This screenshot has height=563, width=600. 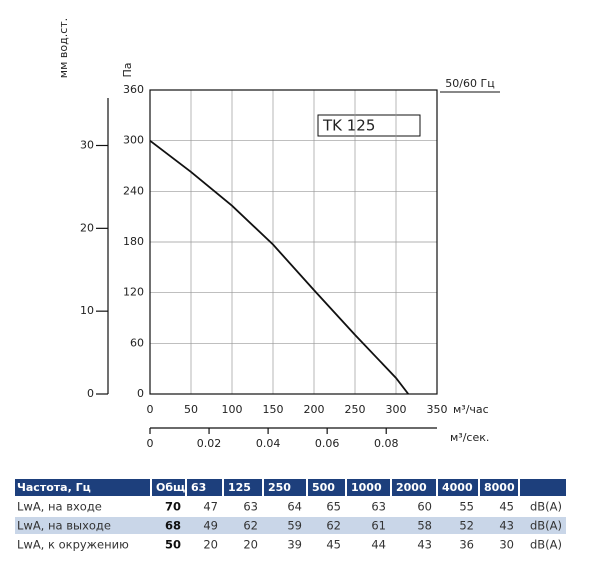 What do you see at coordinates (210, 507) in the screenshot?
I see `table-cell: 47` at bounding box center [210, 507].